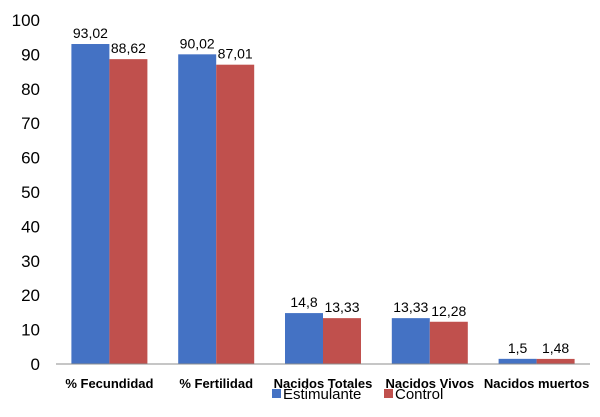 The width and height of the screenshot is (600, 417). Describe the element at coordinates (30, 123) in the screenshot. I see `y-tick-label: 70` at that location.